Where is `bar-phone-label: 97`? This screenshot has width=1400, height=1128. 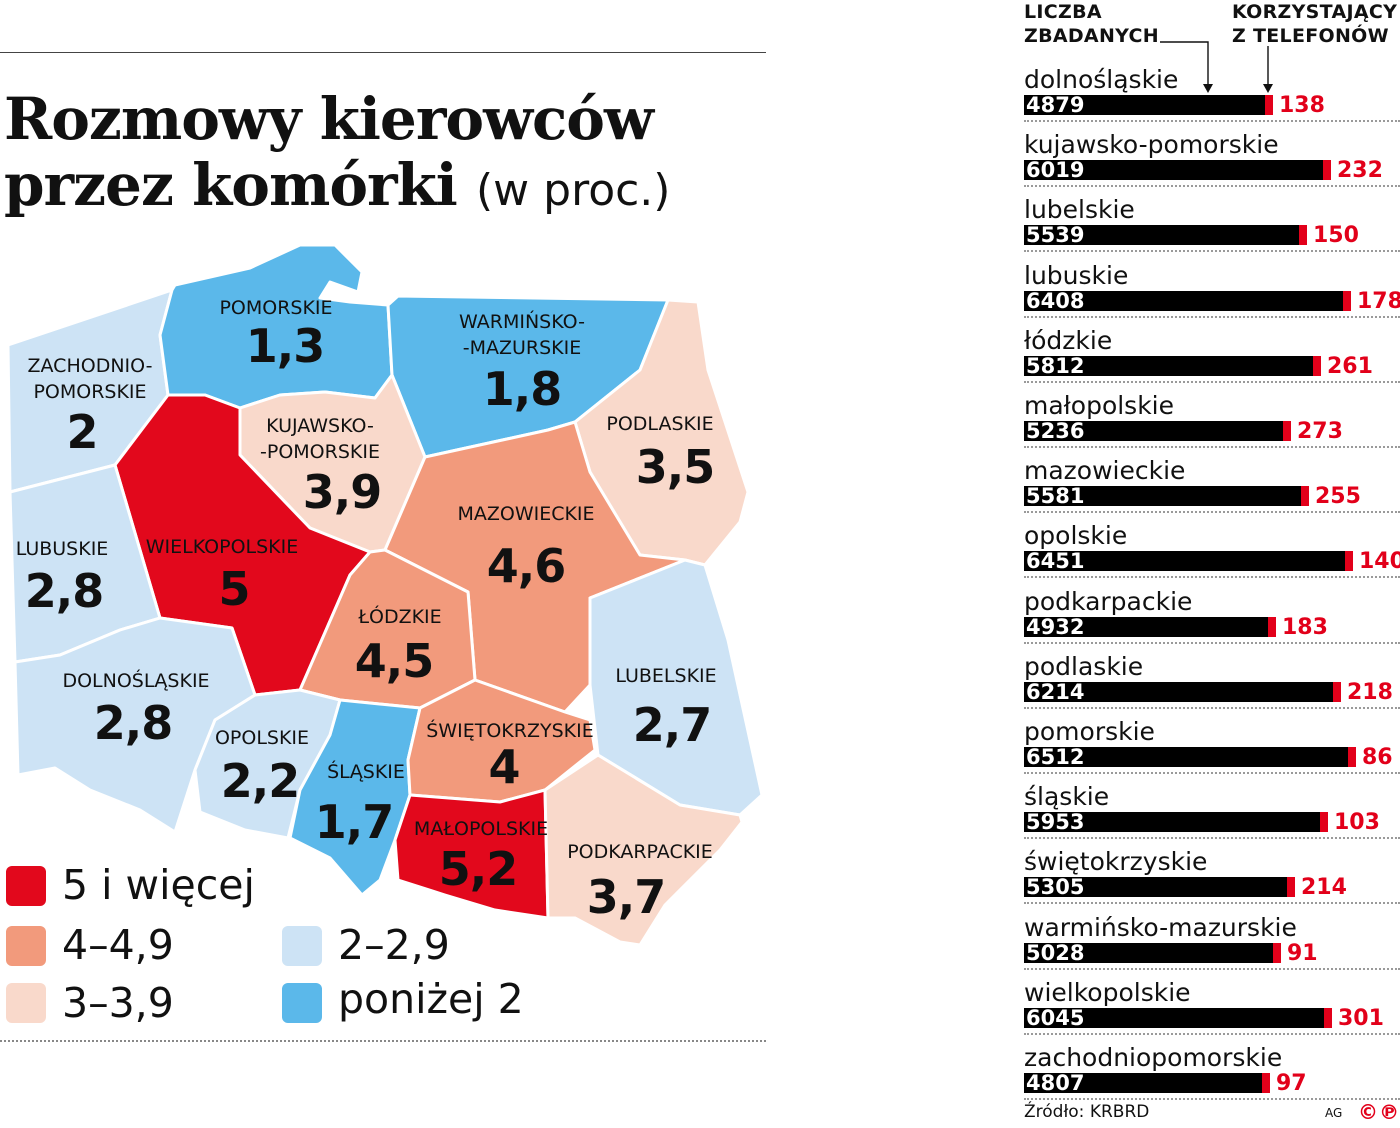
bar-phone-label: 97 is located at coordinates (1291, 1083).